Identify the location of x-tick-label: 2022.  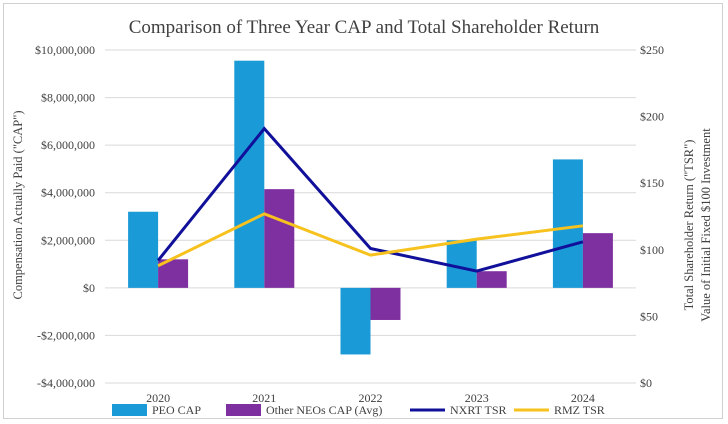
(371, 398).